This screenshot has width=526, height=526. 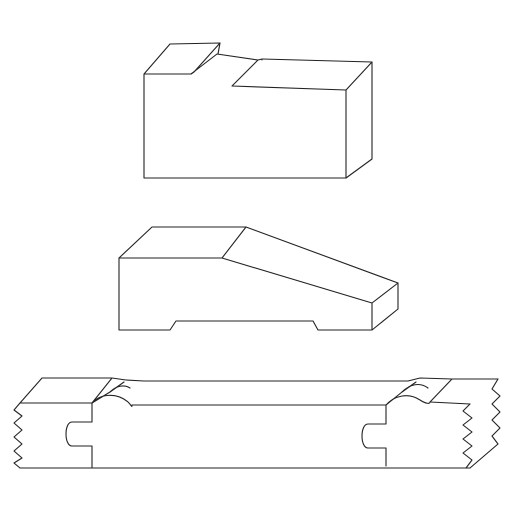 I want to click on board-top-back-right, so click(x=464, y=391).